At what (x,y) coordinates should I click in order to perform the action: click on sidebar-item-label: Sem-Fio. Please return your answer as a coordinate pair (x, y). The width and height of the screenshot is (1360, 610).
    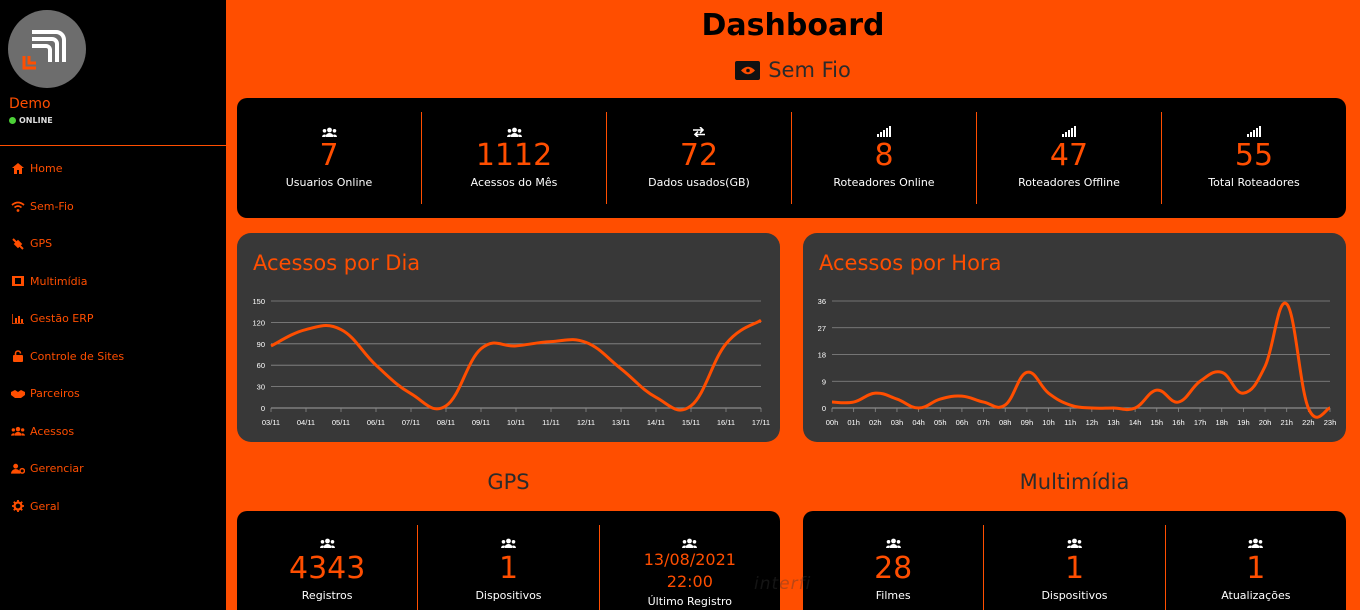
    Looking at the image, I should click on (52, 206).